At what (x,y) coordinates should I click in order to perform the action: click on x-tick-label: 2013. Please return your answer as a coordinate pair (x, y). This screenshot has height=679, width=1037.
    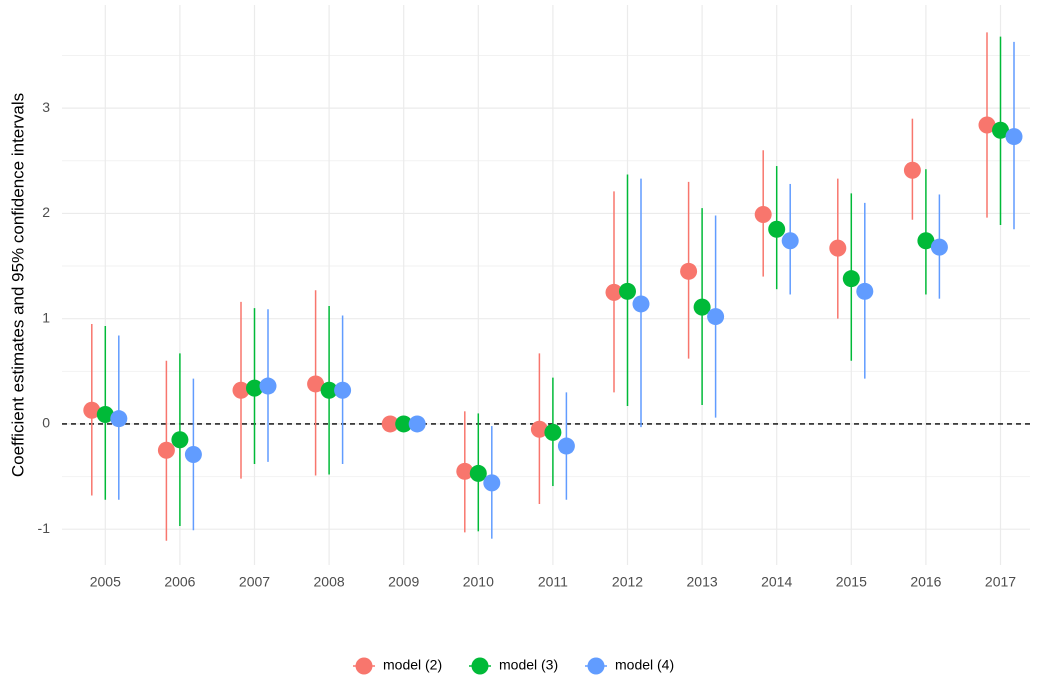
    Looking at the image, I should click on (702, 582).